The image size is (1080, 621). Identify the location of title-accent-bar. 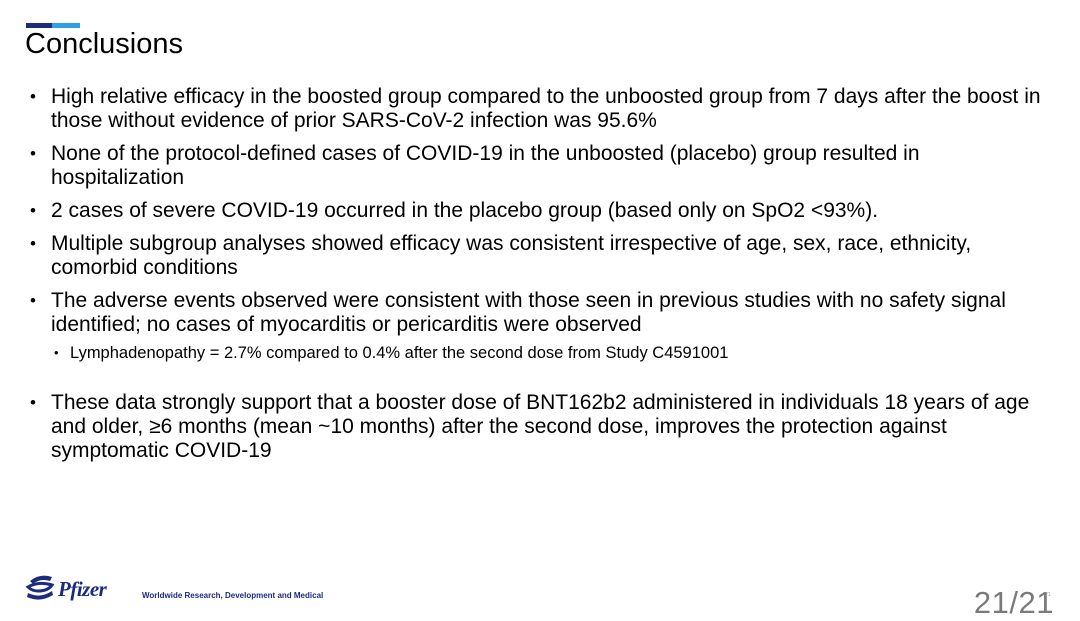
(53, 25).